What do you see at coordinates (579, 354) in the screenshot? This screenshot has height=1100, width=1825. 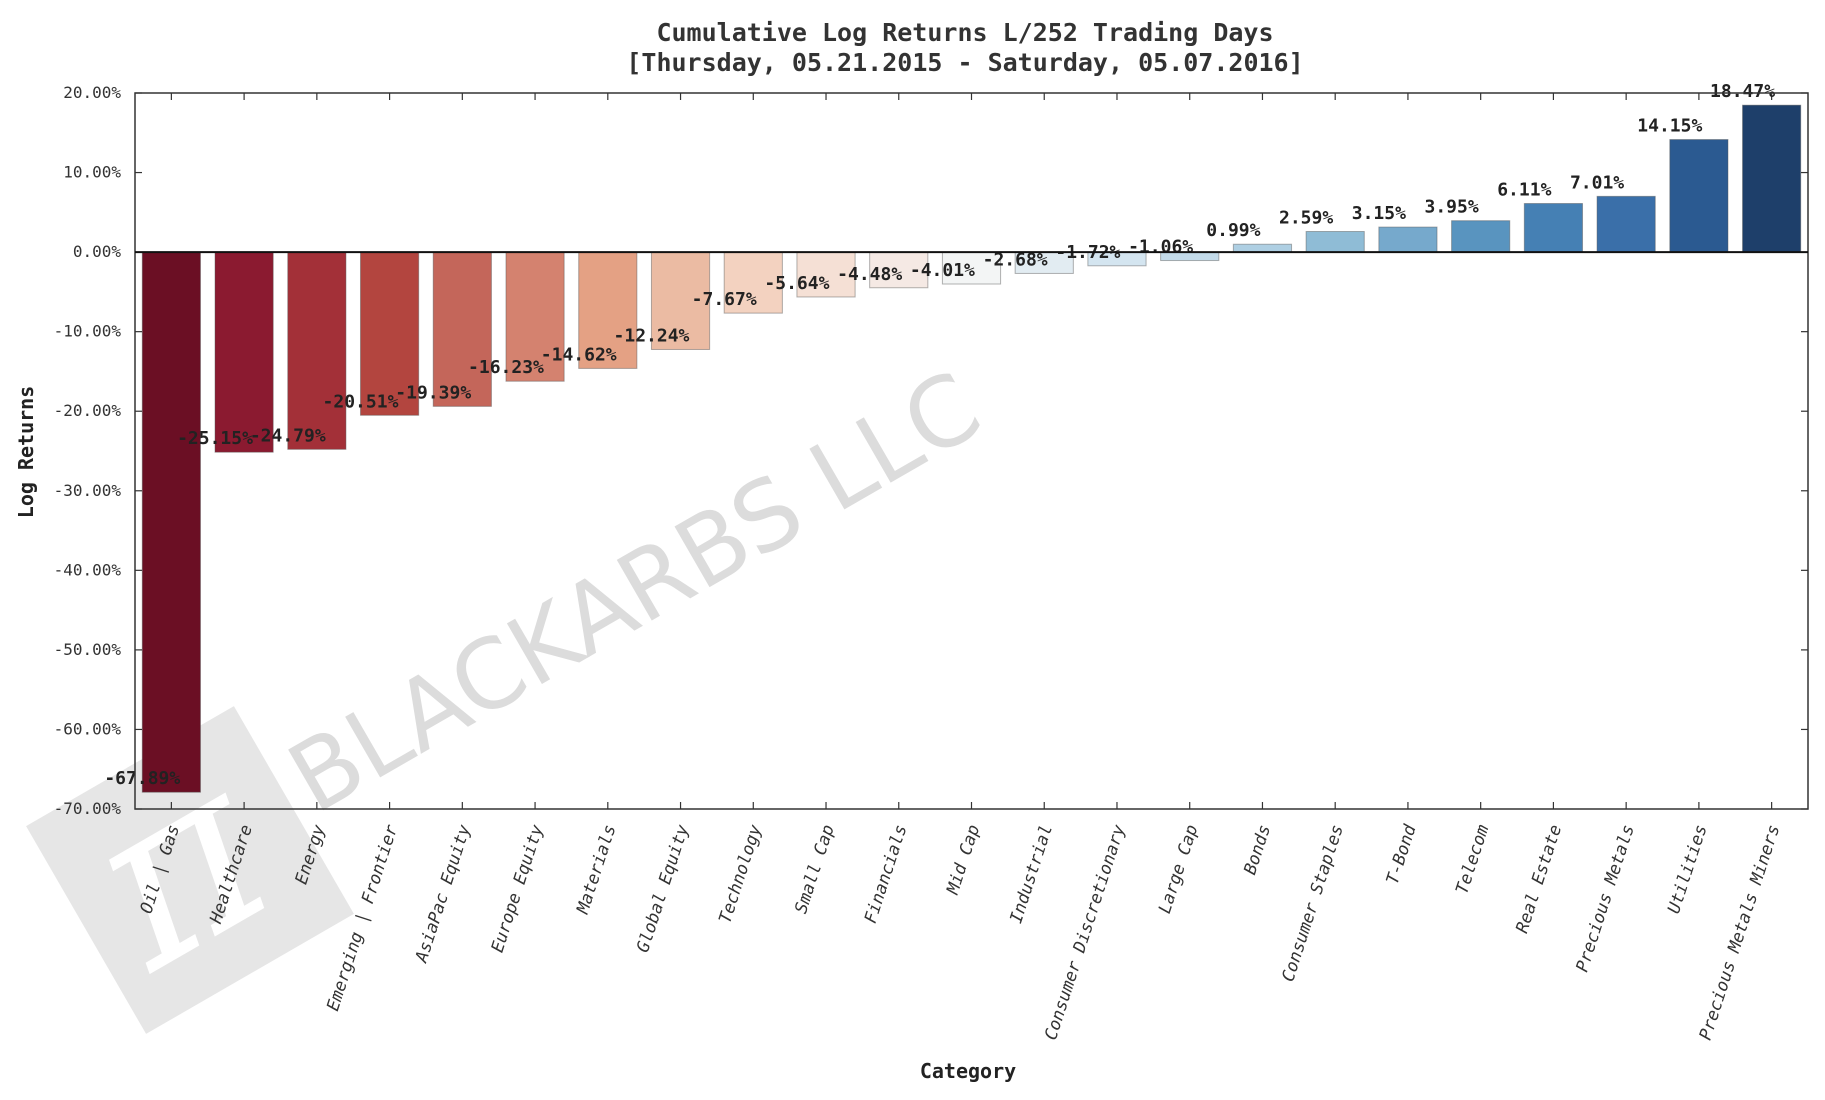 I see `data-label: -14.62%` at bounding box center [579, 354].